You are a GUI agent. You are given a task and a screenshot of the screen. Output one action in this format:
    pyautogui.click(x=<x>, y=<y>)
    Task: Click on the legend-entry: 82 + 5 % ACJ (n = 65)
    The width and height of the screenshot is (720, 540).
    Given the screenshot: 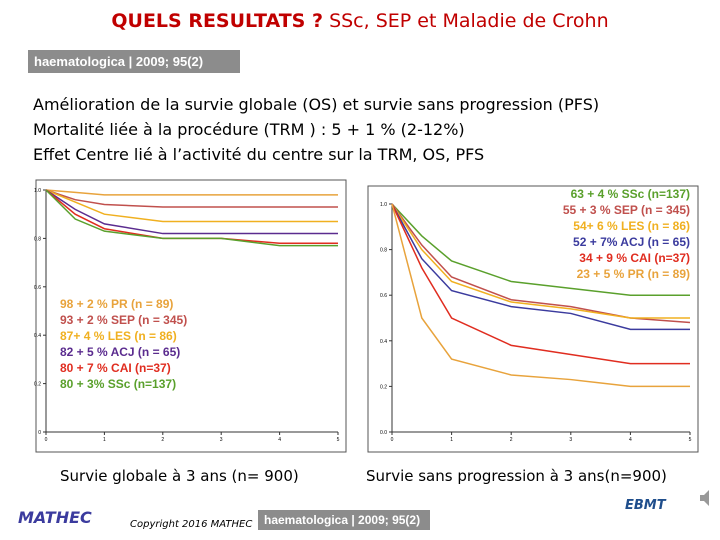 What is the action you would take?
    pyautogui.click(x=120, y=352)
    